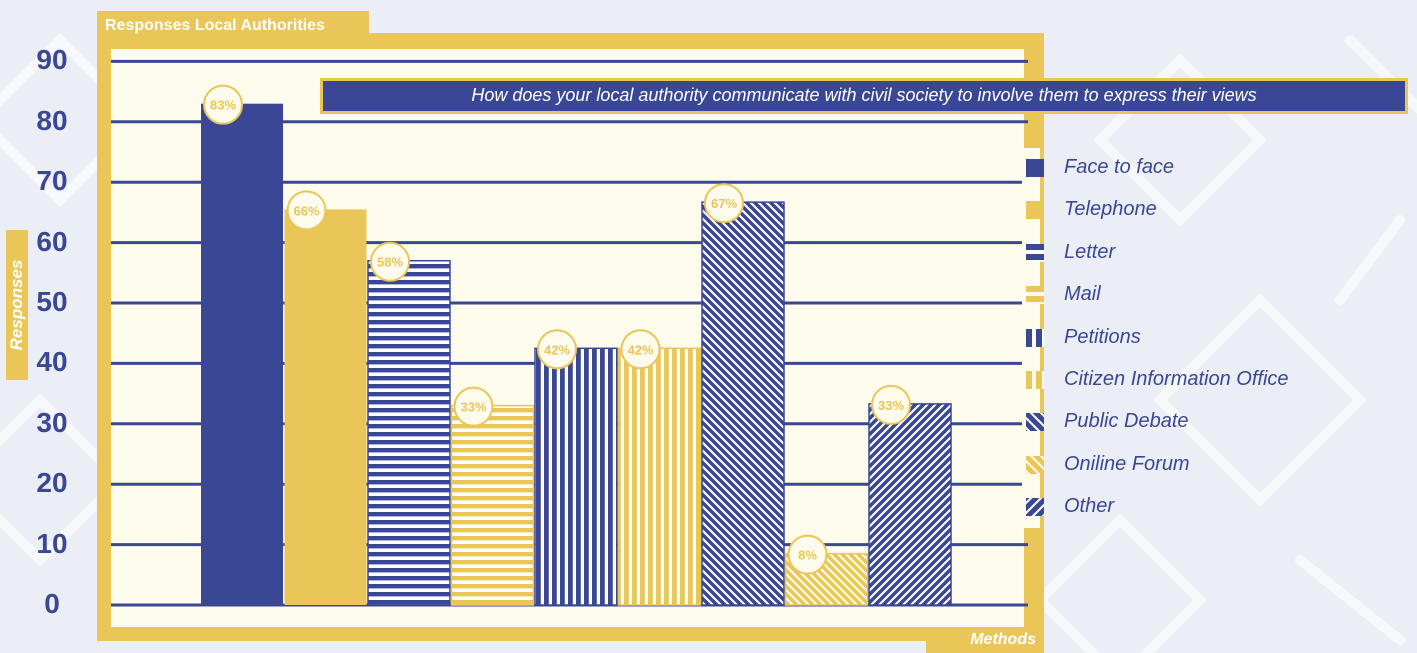  Describe the element at coordinates (52, 301) in the screenshot. I see `y-tick-label: 50` at that location.